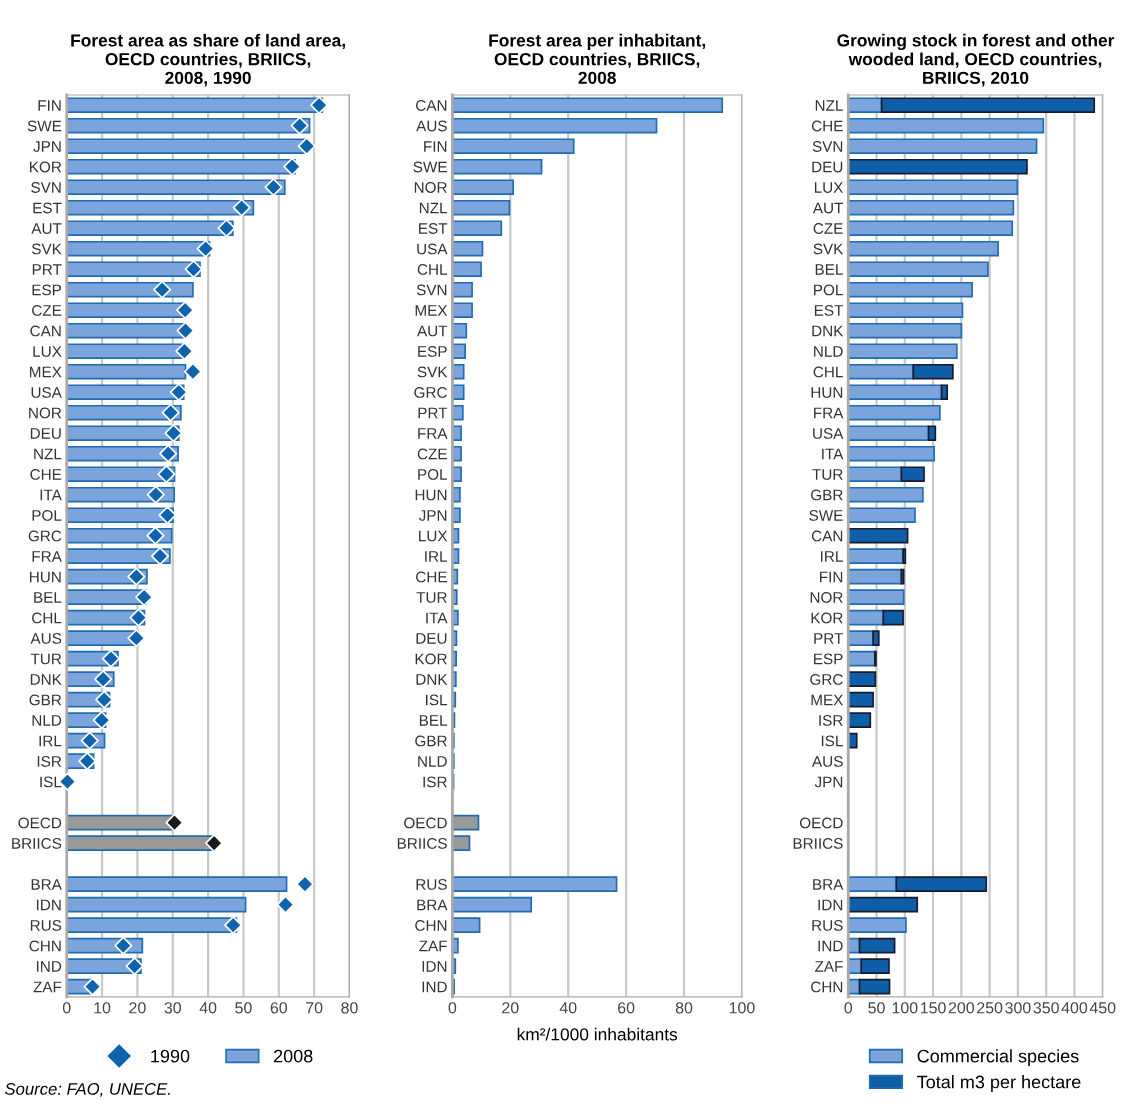  What do you see at coordinates (452, 1008) in the screenshot?
I see `x-tick-label: 0` at bounding box center [452, 1008].